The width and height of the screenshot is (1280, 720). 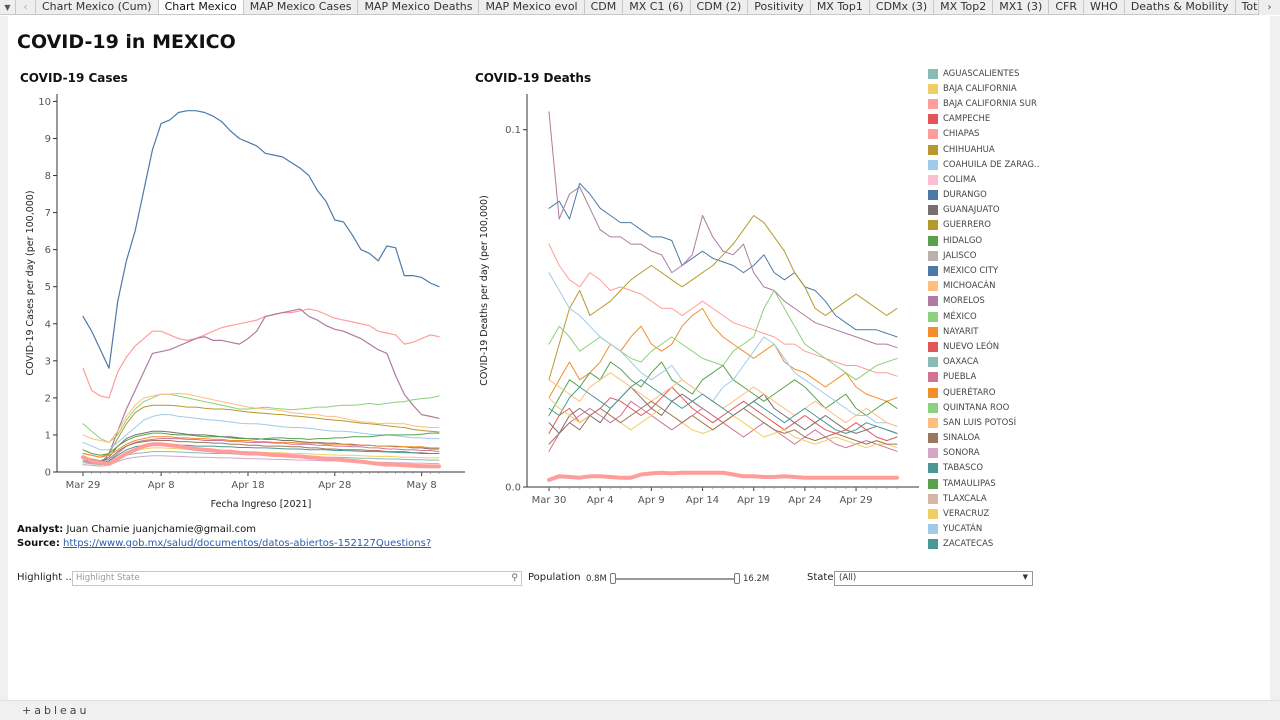 What do you see at coordinates (993, 103) in the screenshot?
I see `legend-item: BAJA CALIFORNIA SUR` at bounding box center [993, 103].